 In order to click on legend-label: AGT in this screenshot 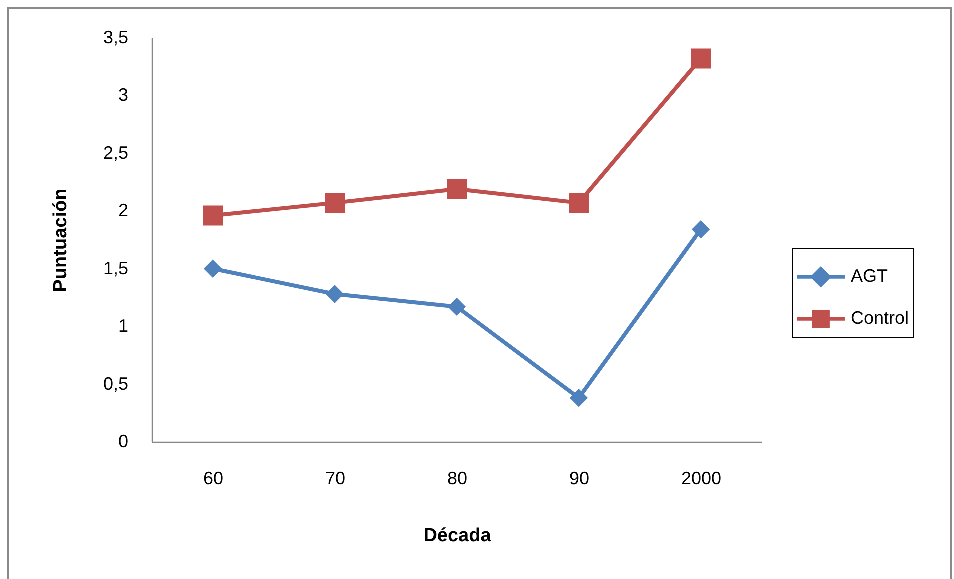, I will do `click(869, 276)`.